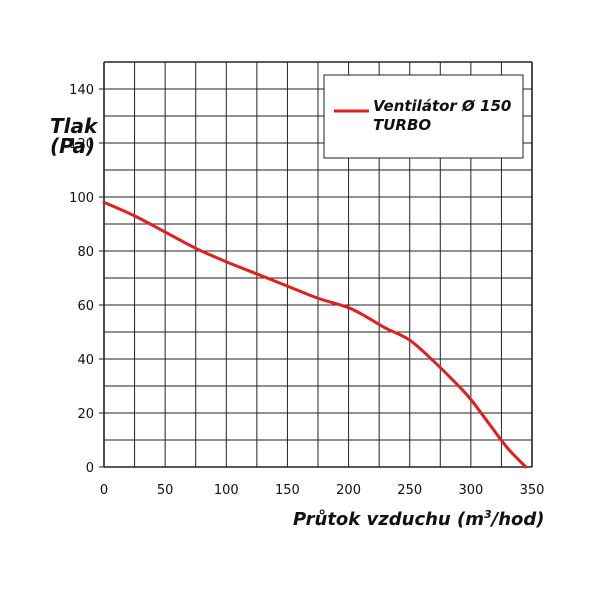  I want to click on x-tick-label: 50, so click(165, 490).